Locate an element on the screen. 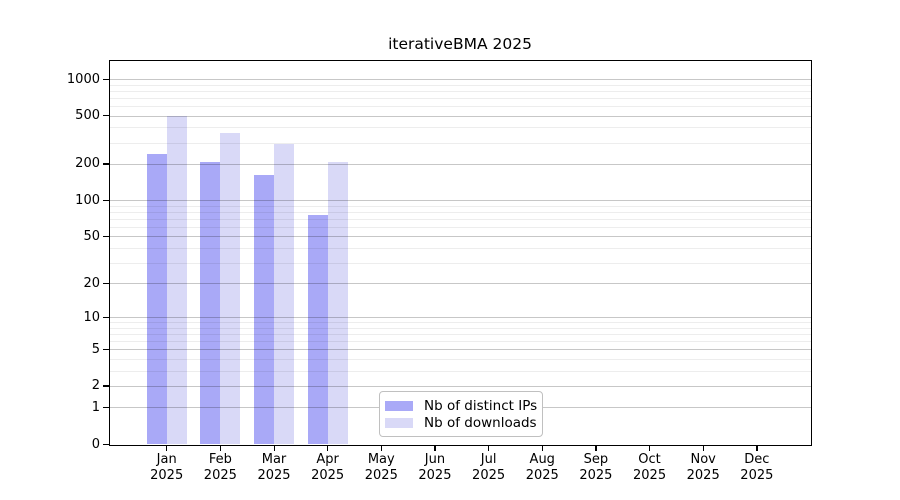 The width and height of the screenshot is (900, 500). x-tick-label: Aug 2025 is located at coordinates (542, 467).